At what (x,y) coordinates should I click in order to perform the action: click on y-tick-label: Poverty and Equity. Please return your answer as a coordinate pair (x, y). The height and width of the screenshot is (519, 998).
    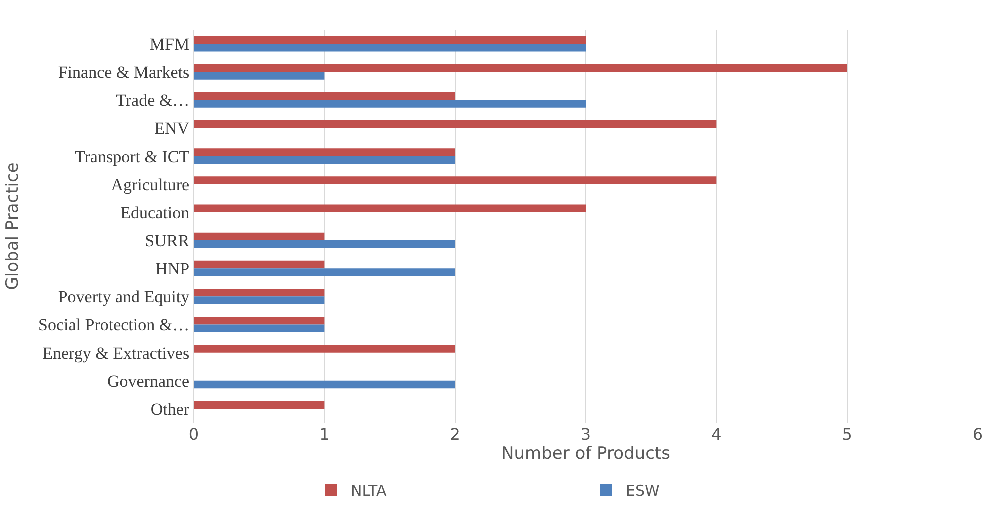
    Looking at the image, I should click on (124, 297).